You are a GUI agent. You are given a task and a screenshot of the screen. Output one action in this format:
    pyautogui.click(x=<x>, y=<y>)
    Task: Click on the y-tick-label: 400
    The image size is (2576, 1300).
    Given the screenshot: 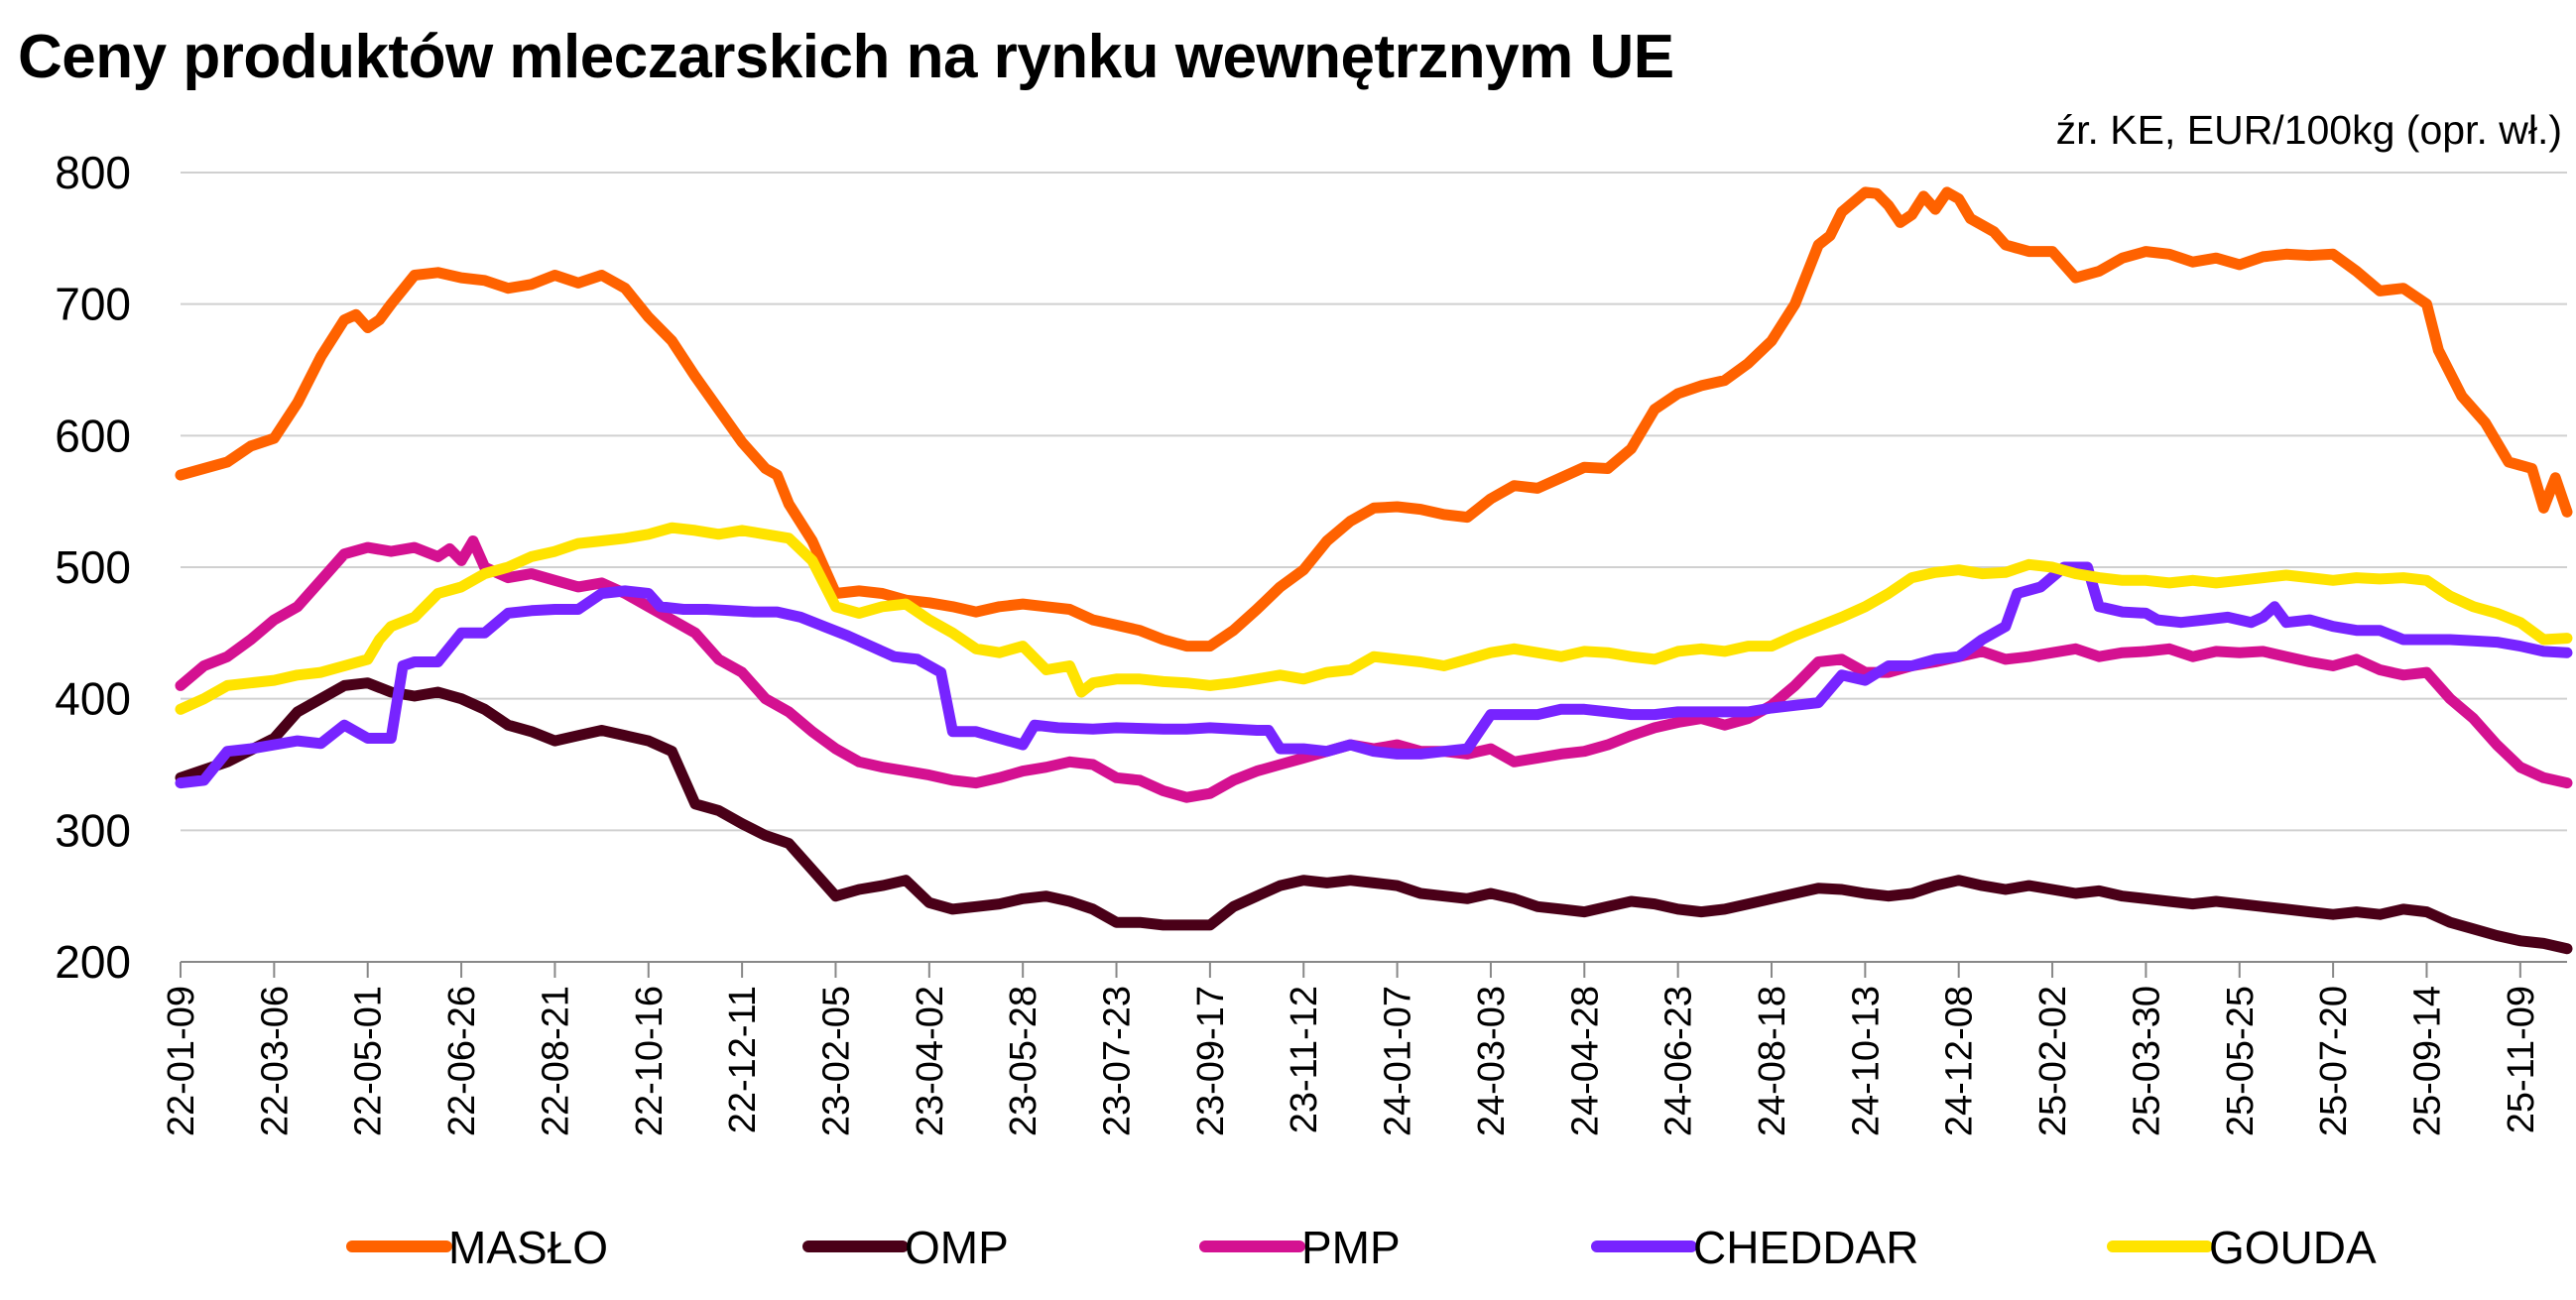 What is the action you would take?
    pyautogui.click(x=93, y=699)
    